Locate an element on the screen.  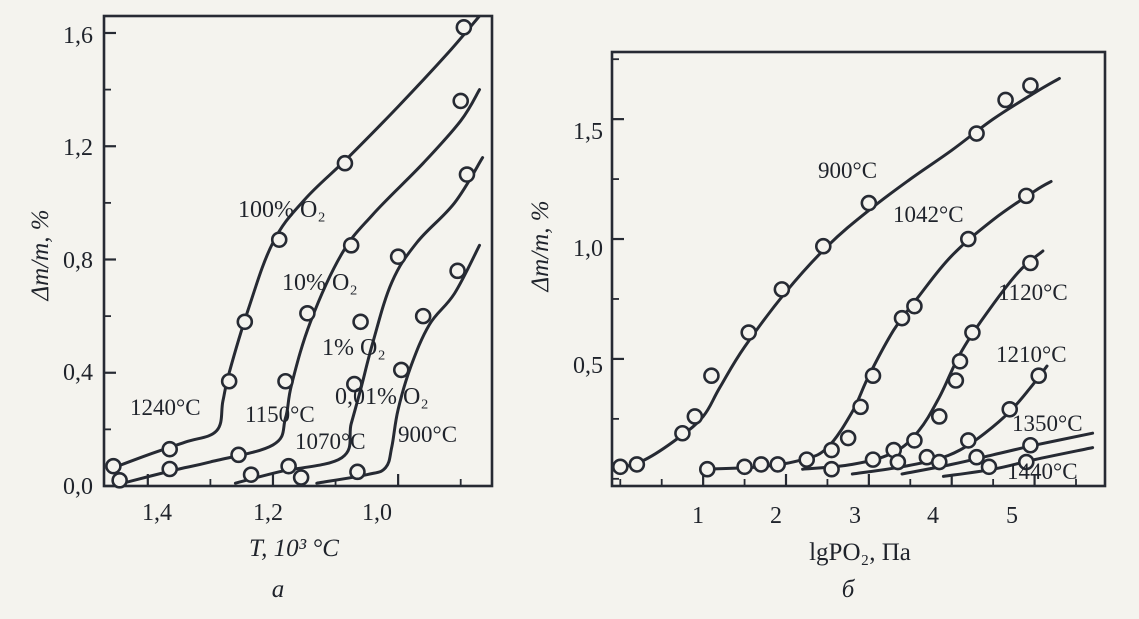
a-ytick-label: 1,6 is located at coordinates (78, 36).